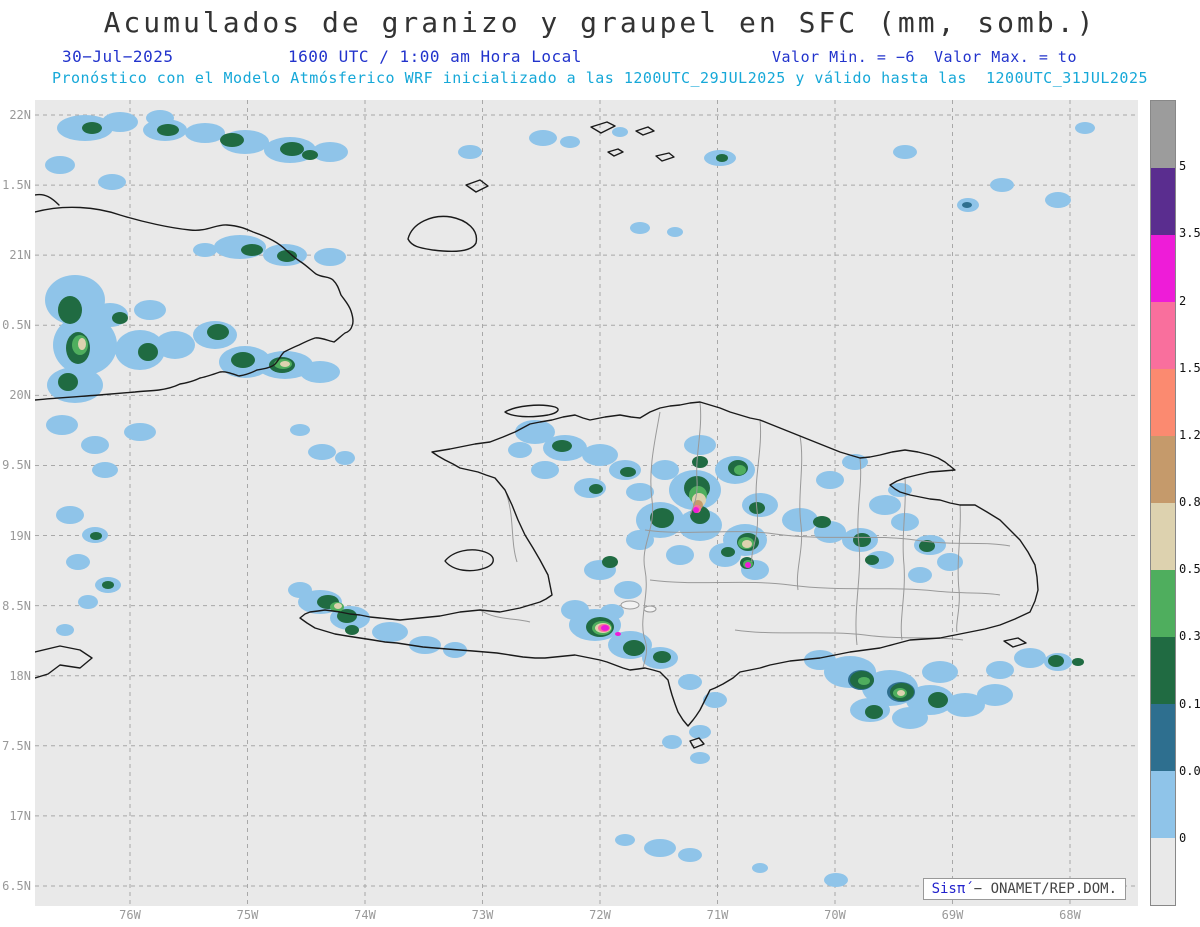 Image resolution: width=1200 pixels, height=927 pixels. Describe the element at coordinates (651, 540) in the screenshot. I see `haiti-dr-border` at that location.